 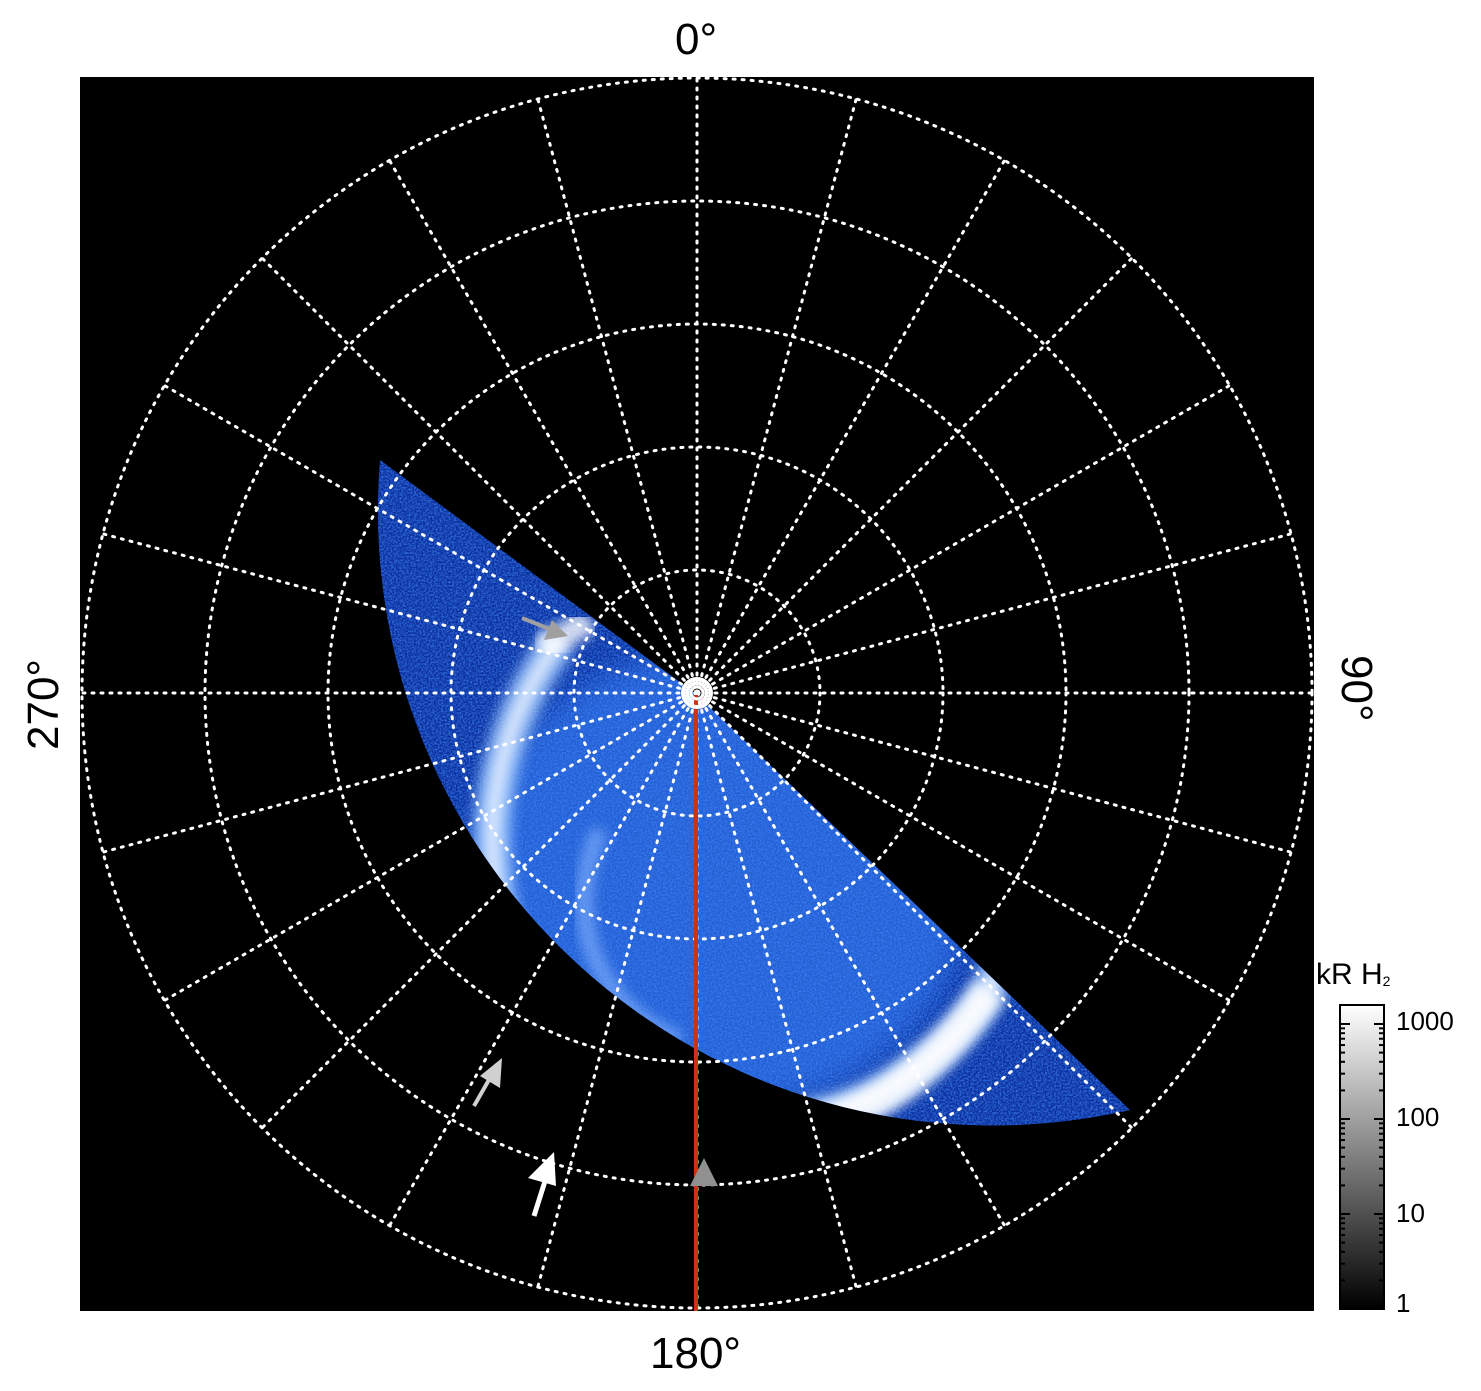 I want to click on pole-marker-outer, so click(x=697, y=693).